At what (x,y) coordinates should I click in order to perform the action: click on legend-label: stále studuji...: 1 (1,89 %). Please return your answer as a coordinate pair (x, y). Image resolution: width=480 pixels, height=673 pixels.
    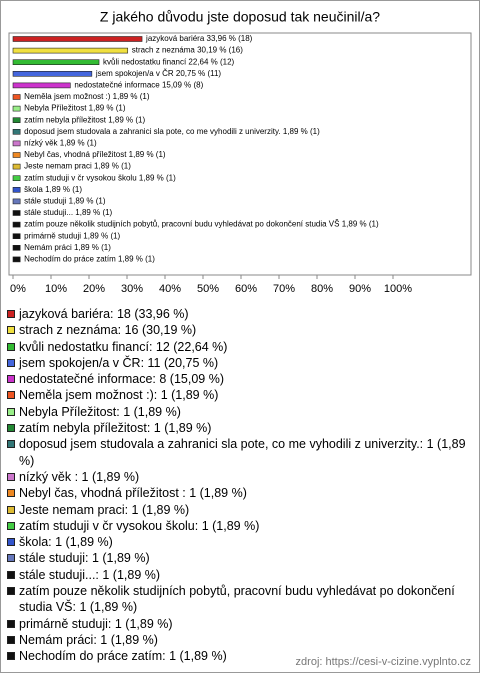
    Looking at the image, I should click on (90, 574).